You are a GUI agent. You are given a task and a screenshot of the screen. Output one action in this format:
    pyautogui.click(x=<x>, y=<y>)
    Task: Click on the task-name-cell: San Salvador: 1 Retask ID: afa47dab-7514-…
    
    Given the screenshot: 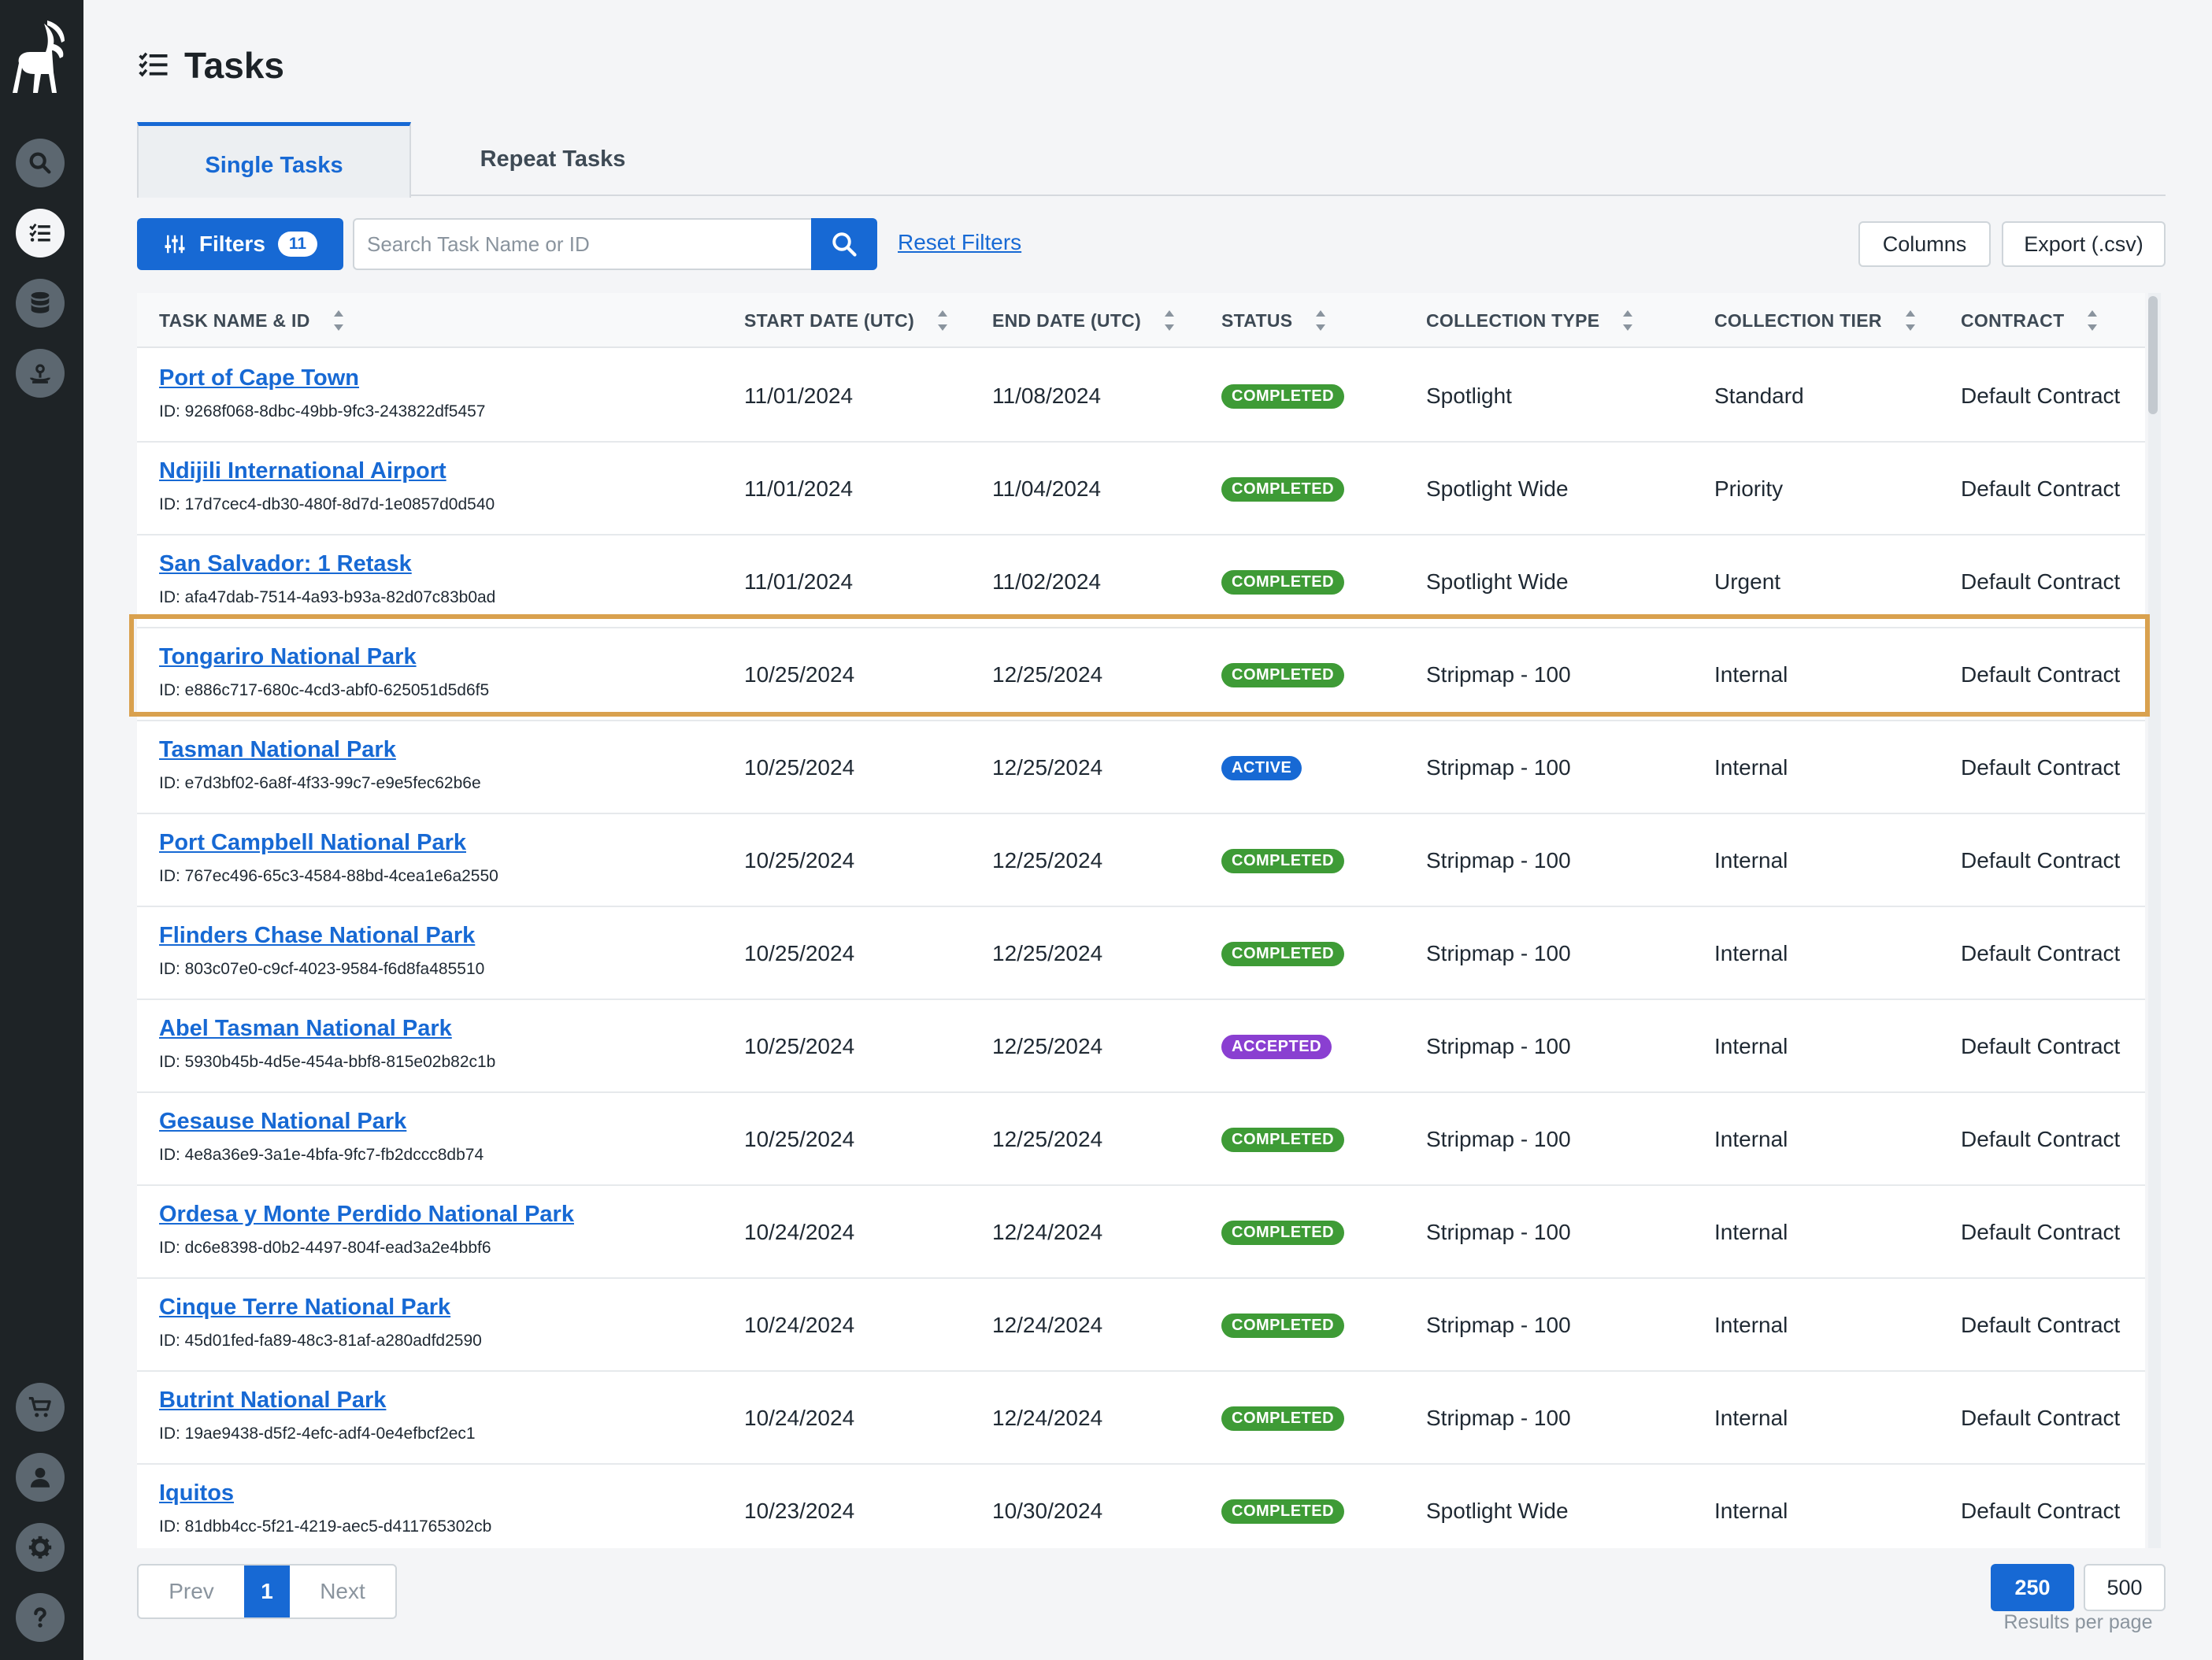 What is the action you would take?
    pyautogui.click(x=327, y=579)
    